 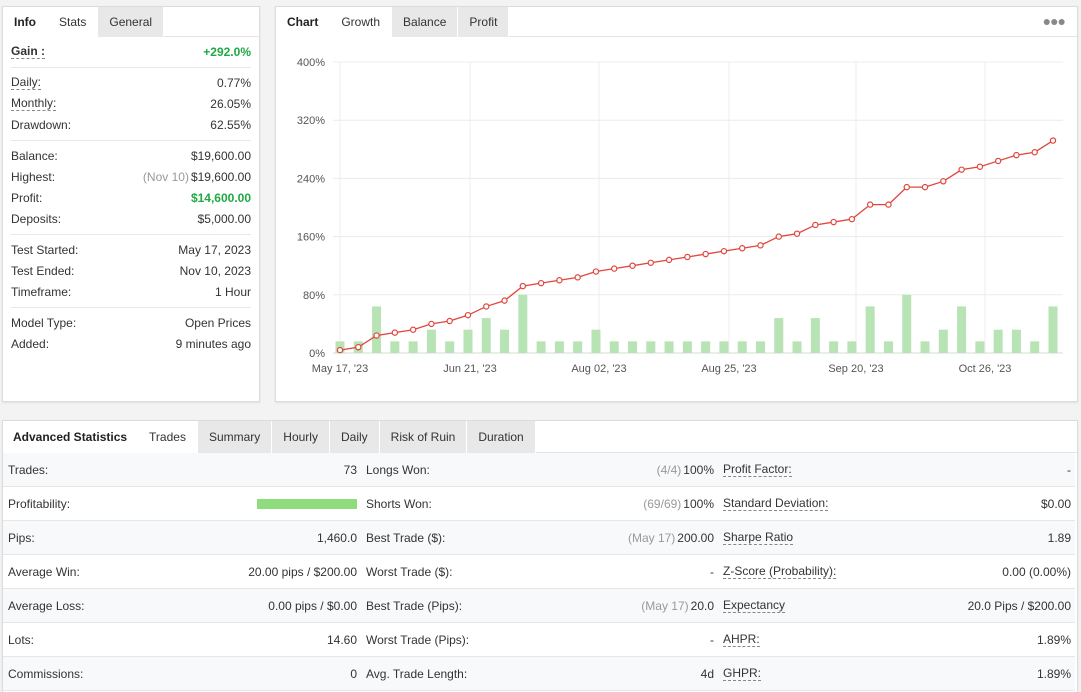 I want to click on standard-deviation-cell: Standard Deviation: $0.00, so click(x=896, y=504).